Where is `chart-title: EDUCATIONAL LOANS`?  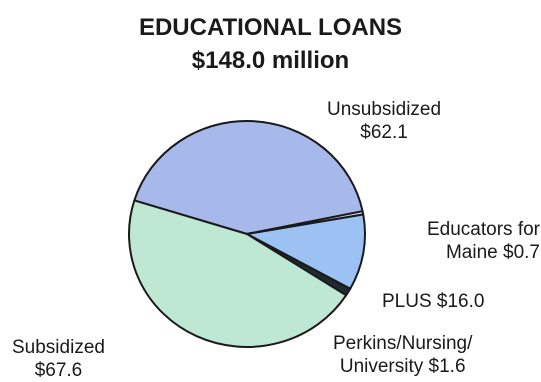
chart-title: EDUCATIONAL LOANS is located at coordinates (270, 27).